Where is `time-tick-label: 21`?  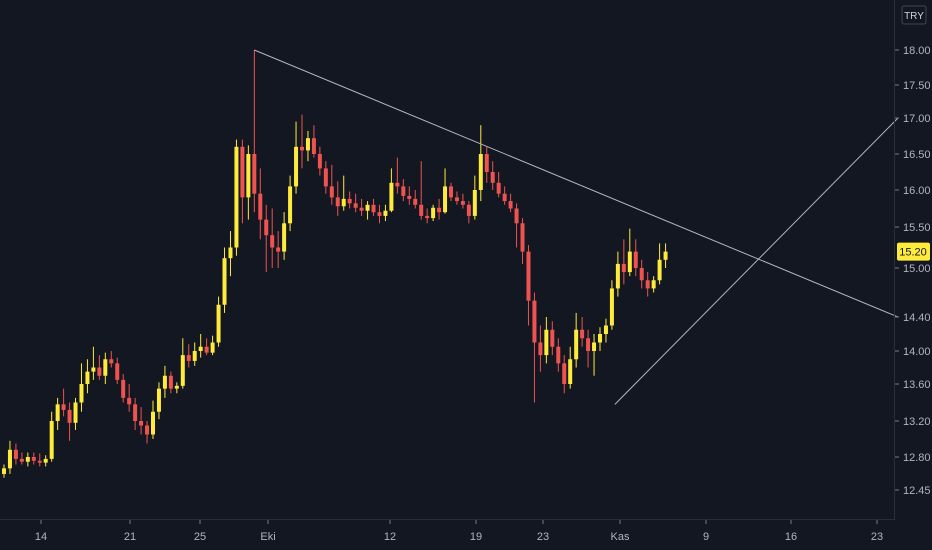
time-tick-label: 21 is located at coordinates (130, 537).